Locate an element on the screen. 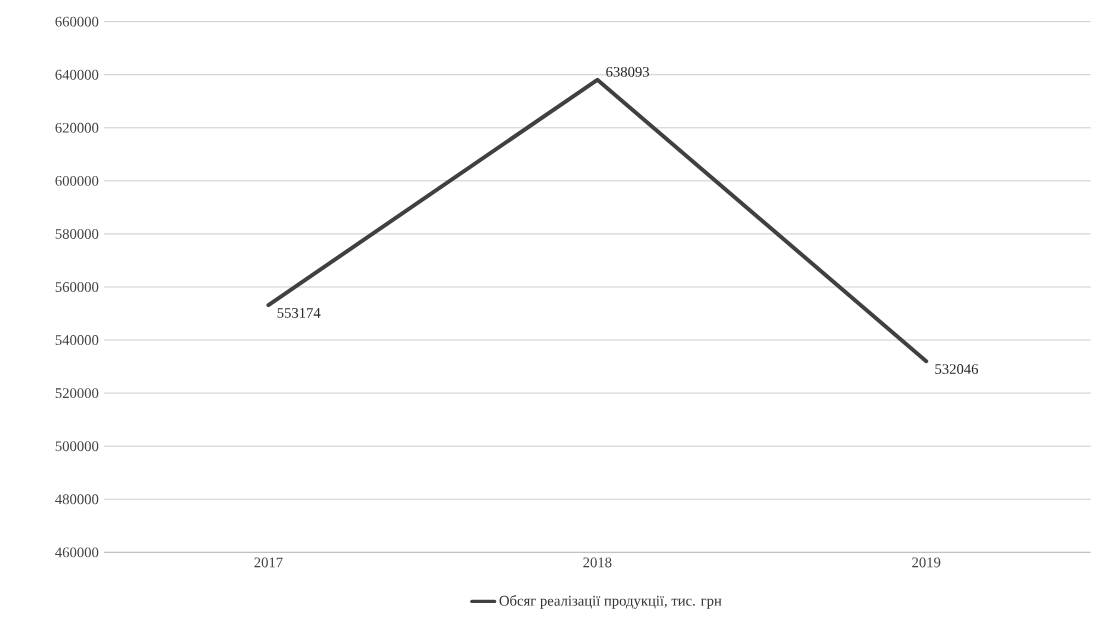  data-label: 638093 is located at coordinates (628, 71).